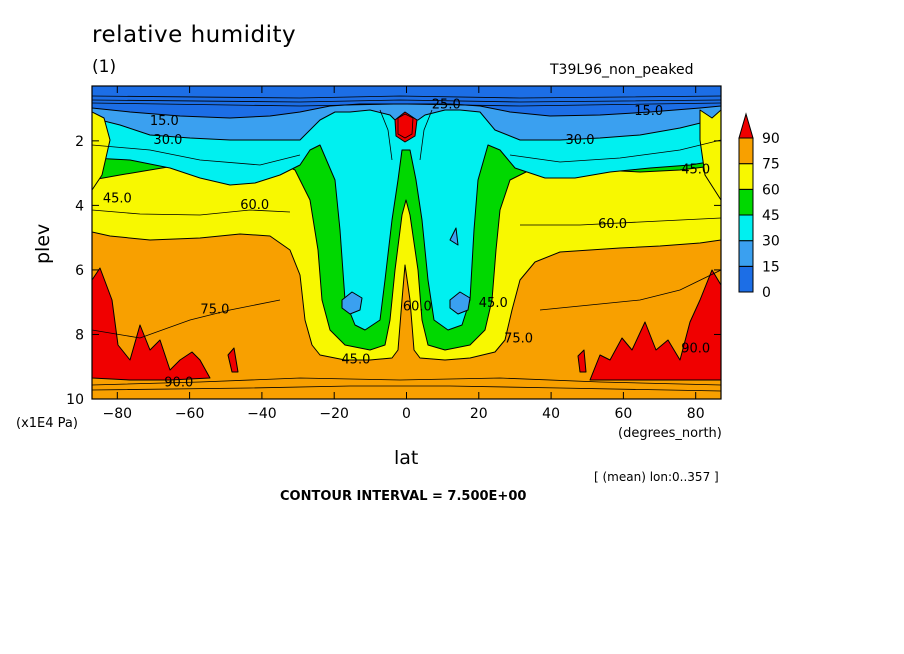  I want to click on contour-line-low-south, so click(186, 319).